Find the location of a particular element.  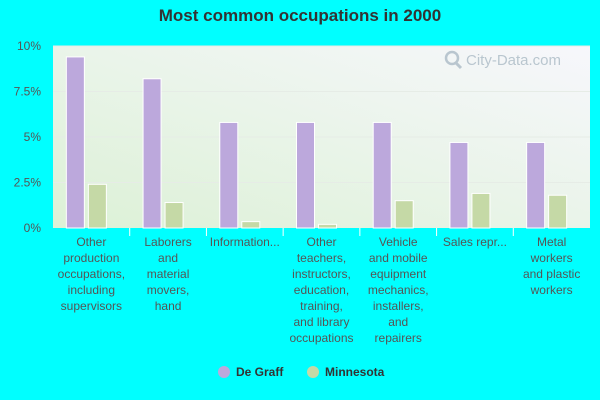

y-tick-label: 7.5% is located at coordinates (28, 92).